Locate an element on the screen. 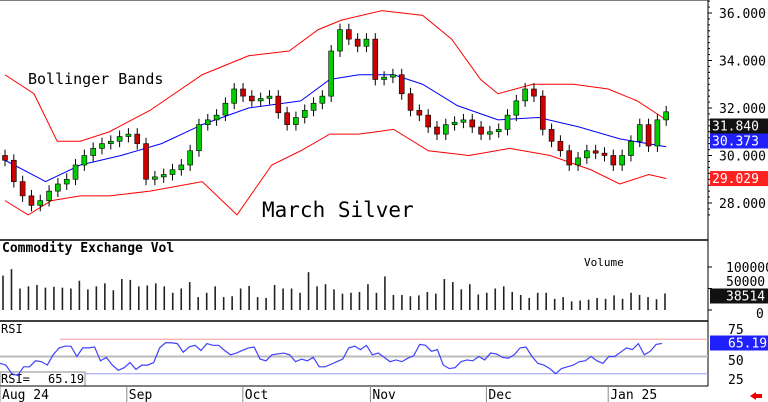 The height and width of the screenshot is (402, 768). date-label: Sep is located at coordinates (141, 395).